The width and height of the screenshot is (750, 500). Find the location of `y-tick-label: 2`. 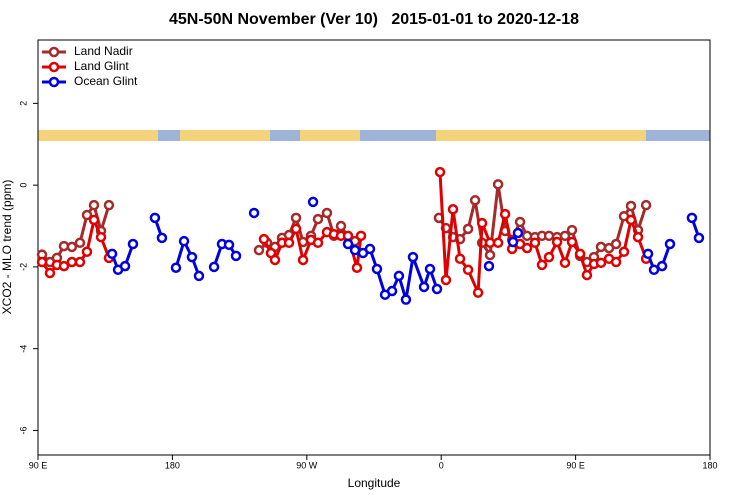

y-tick-label: 2 is located at coordinates (23, 103).